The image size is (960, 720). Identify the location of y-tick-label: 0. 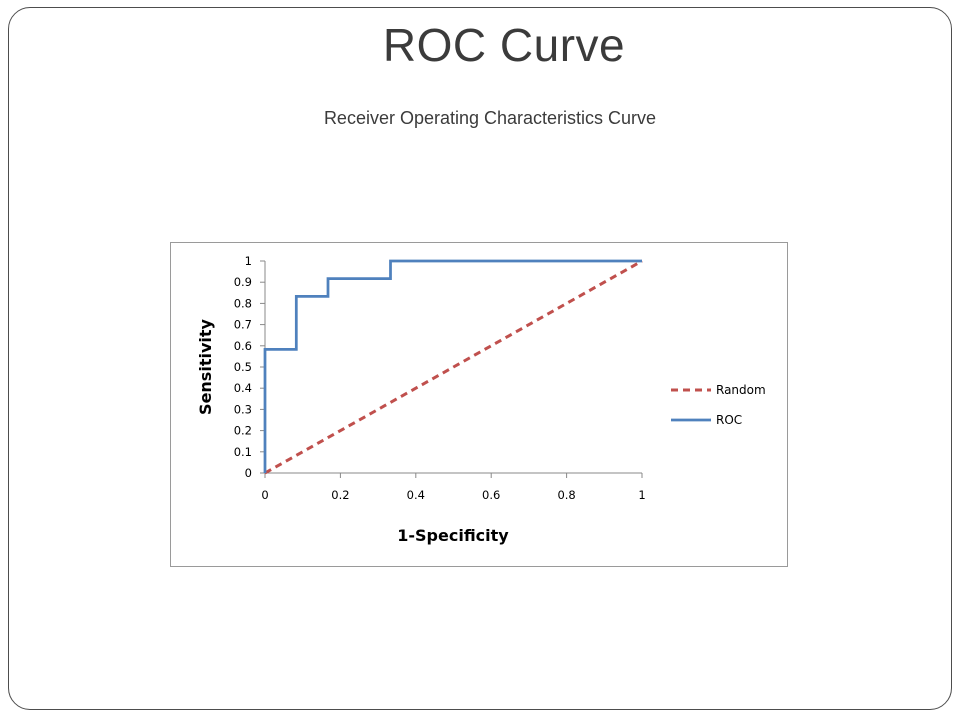
(248, 473).